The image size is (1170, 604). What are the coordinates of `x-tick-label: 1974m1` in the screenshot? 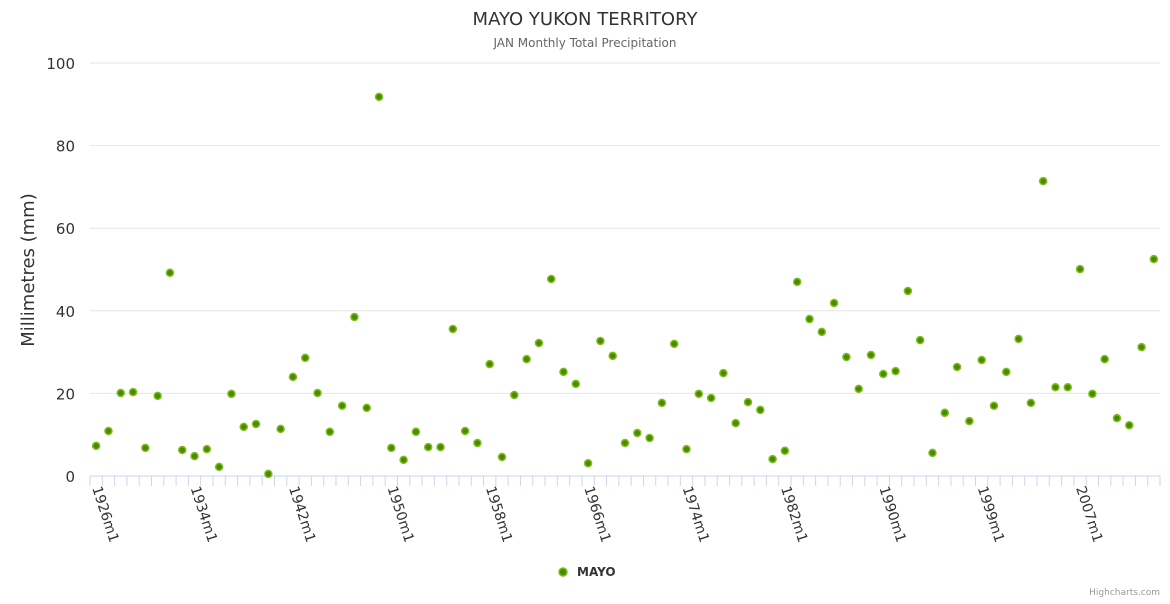 It's located at (695, 514).